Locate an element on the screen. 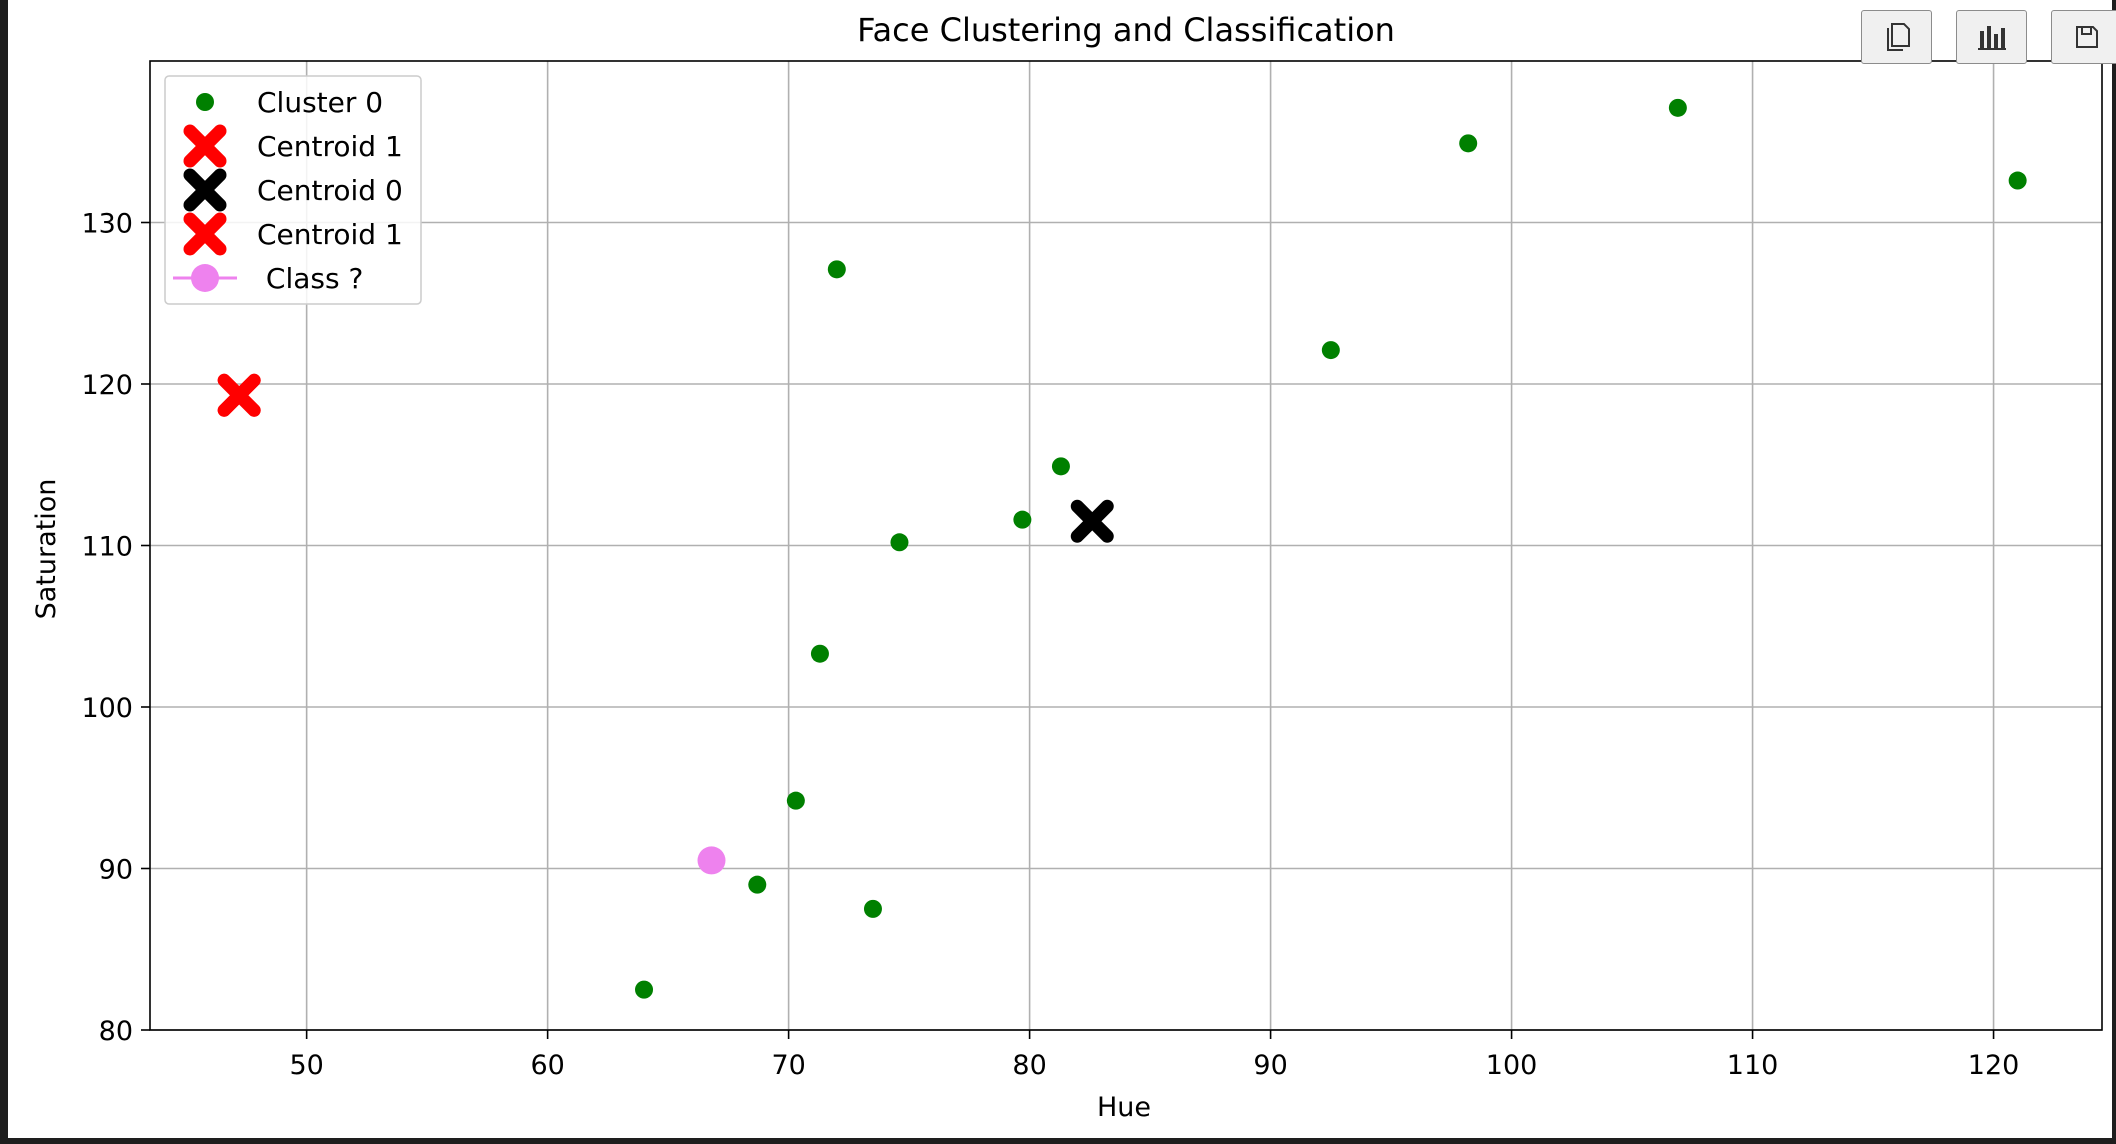  legend-dot-marker is located at coordinates (205, 102).